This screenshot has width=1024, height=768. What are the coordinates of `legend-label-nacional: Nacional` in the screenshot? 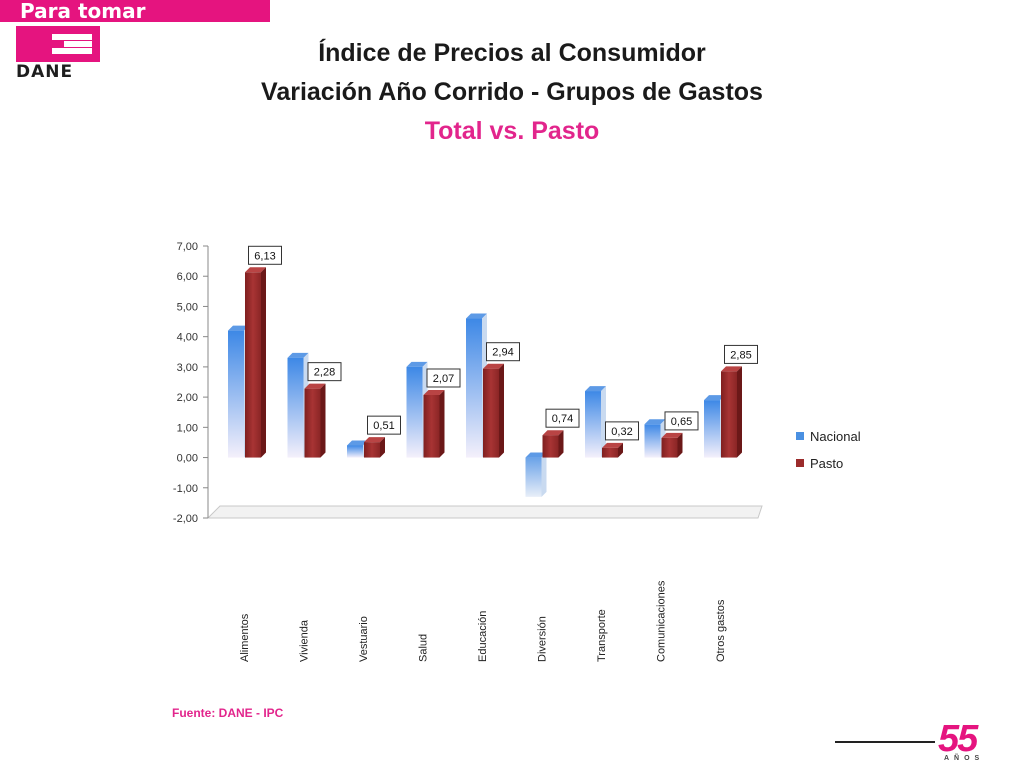 It's located at (835, 436).